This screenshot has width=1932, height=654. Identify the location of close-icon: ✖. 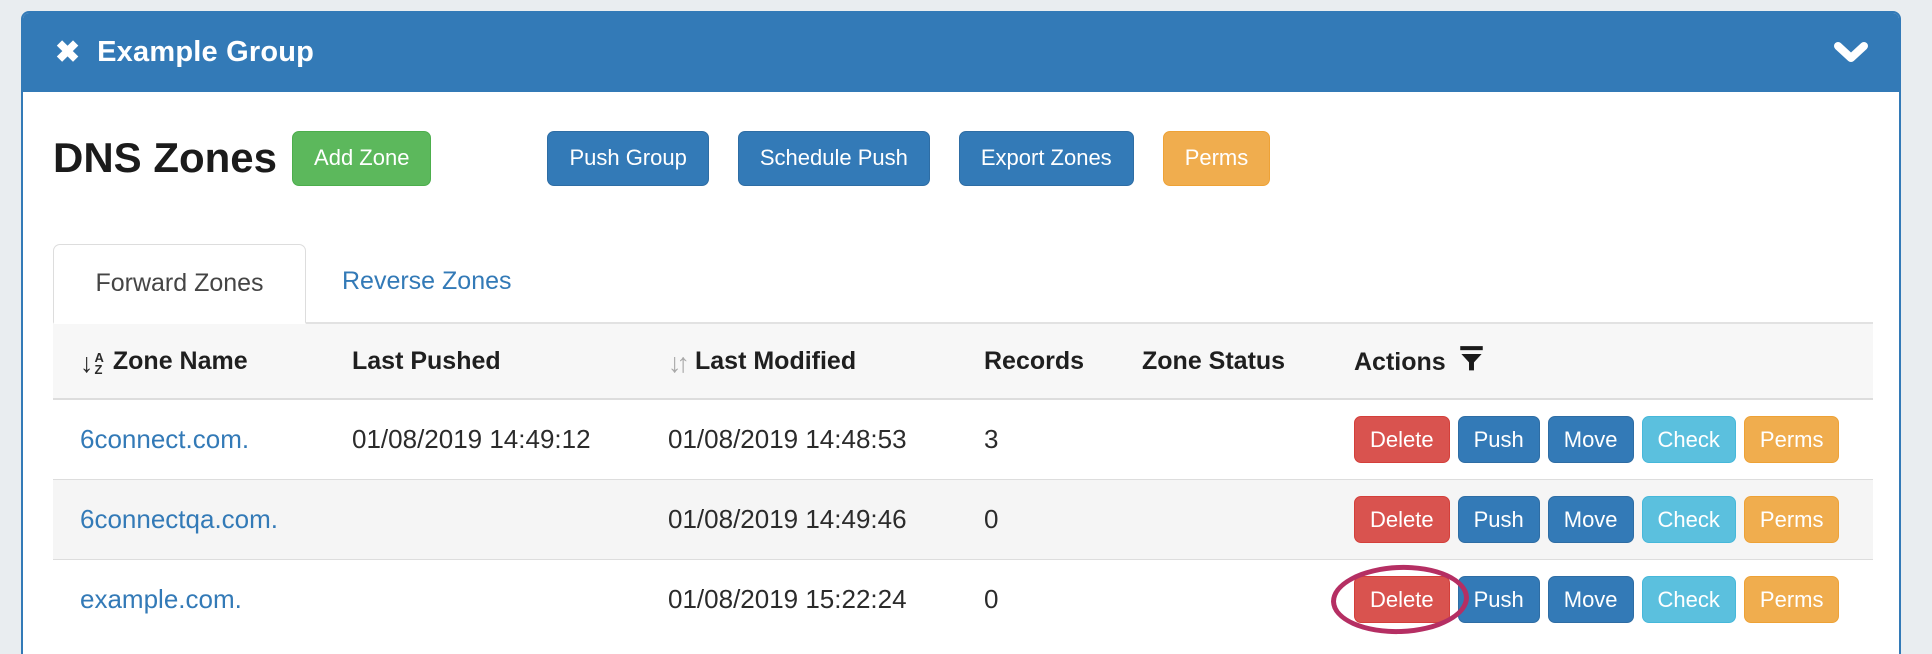
(68, 52).